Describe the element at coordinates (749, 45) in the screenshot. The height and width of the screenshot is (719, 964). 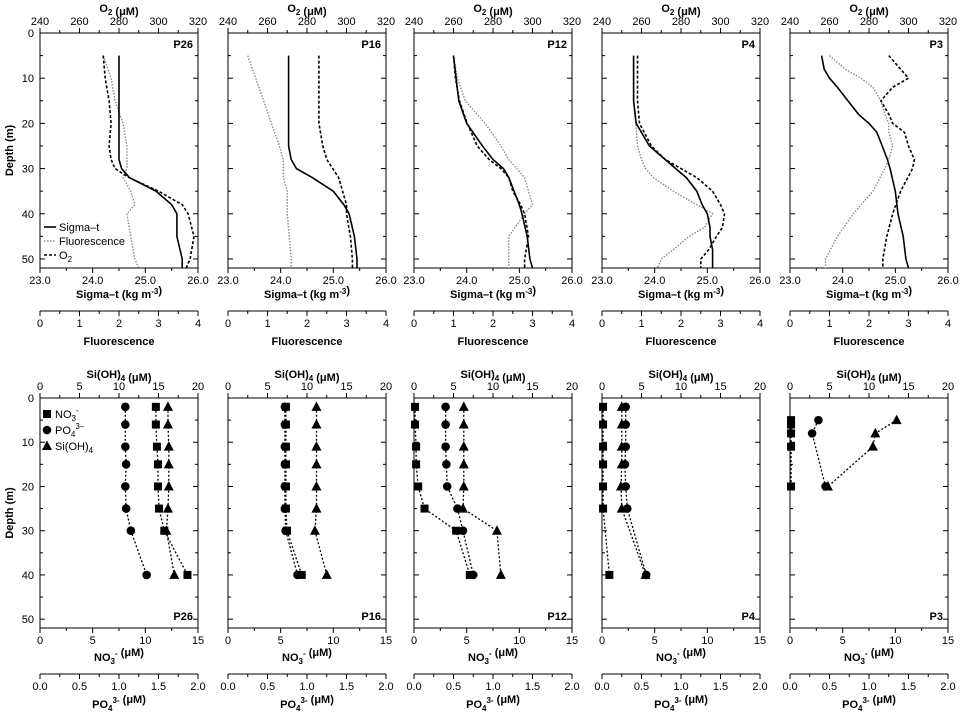
I see `station-label: P4` at that location.